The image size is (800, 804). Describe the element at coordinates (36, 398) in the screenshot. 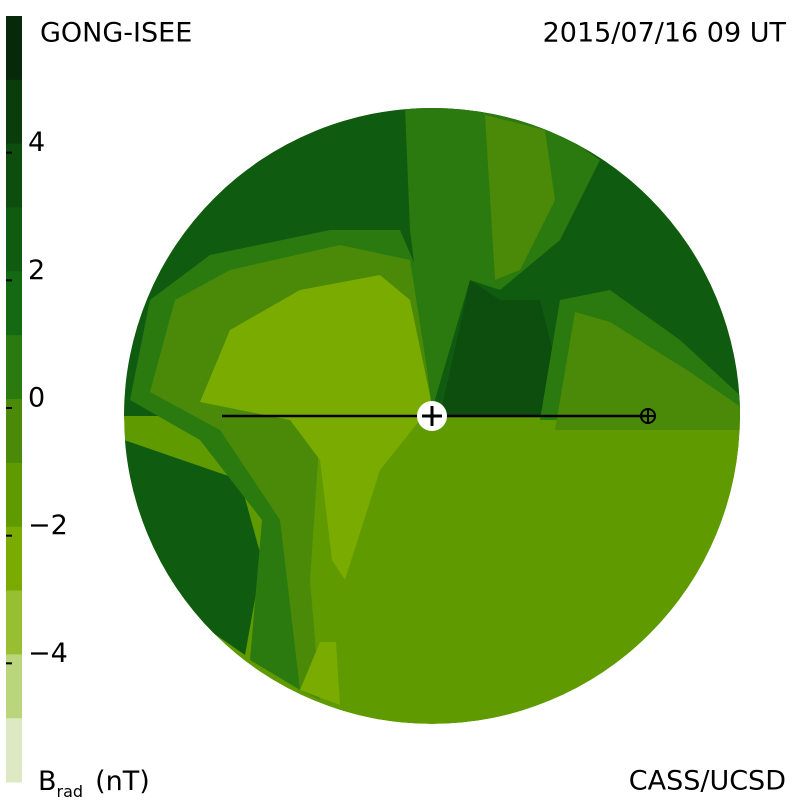

I see `colorbar-tick-label: 0` at that location.